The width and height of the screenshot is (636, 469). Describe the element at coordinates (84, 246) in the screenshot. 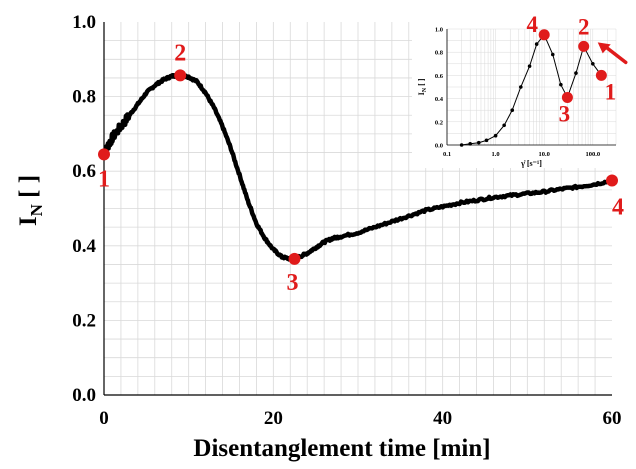

I see `y-tick-label: 0.4` at that location.